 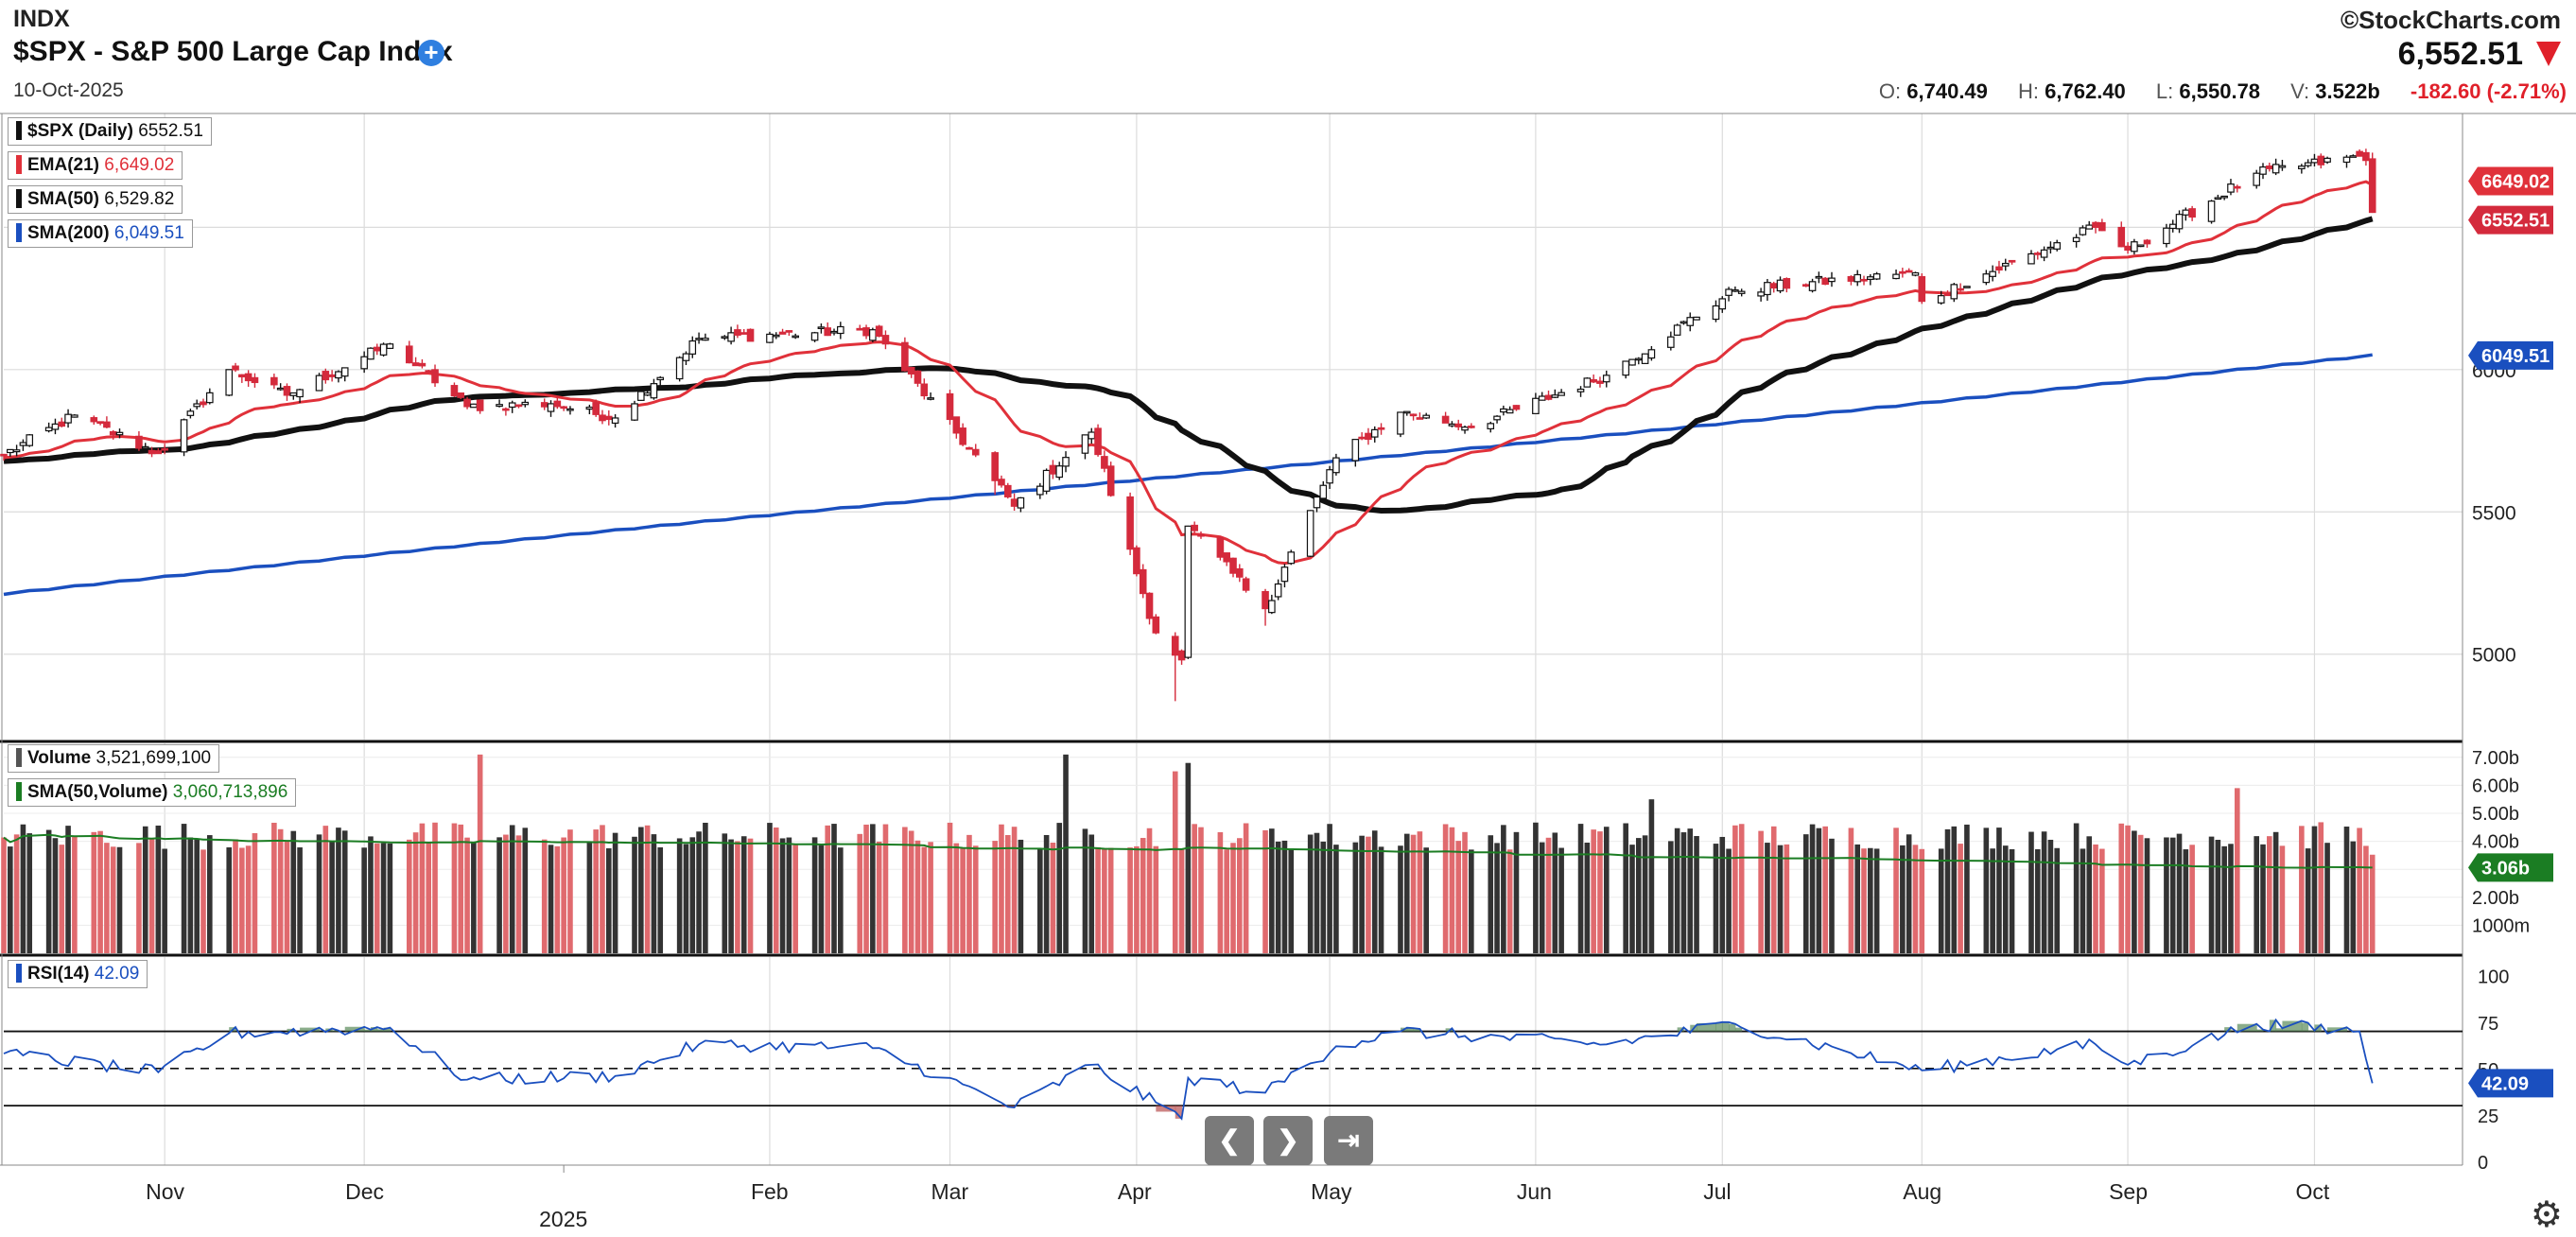 I want to click on chart-title: $SPX - S&P 500 Large Cap Index, so click(x=233, y=51).